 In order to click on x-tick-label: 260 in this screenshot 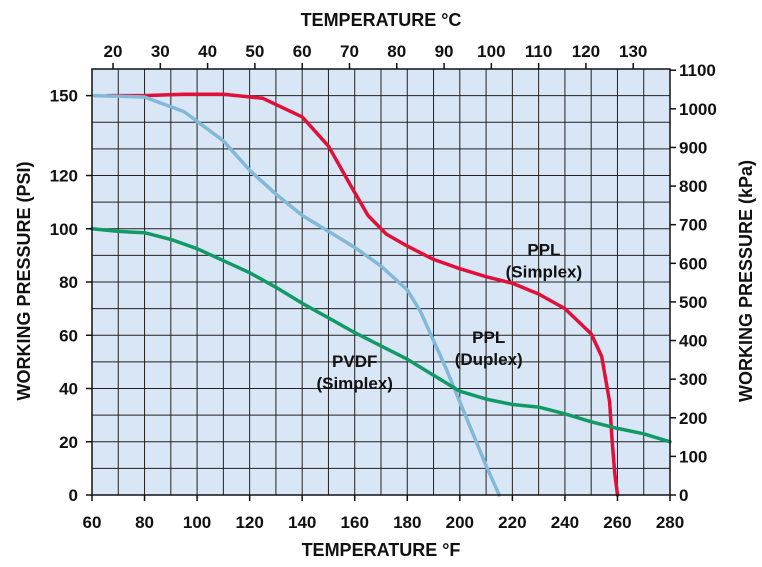, I will do `click(617, 522)`.